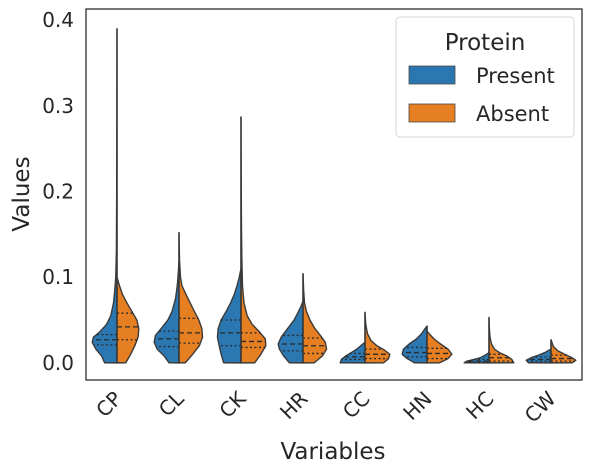 The height and width of the screenshot is (475, 591). Describe the element at coordinates (229, 315) in the screenshot. I see `violin-ck-present` at that location.